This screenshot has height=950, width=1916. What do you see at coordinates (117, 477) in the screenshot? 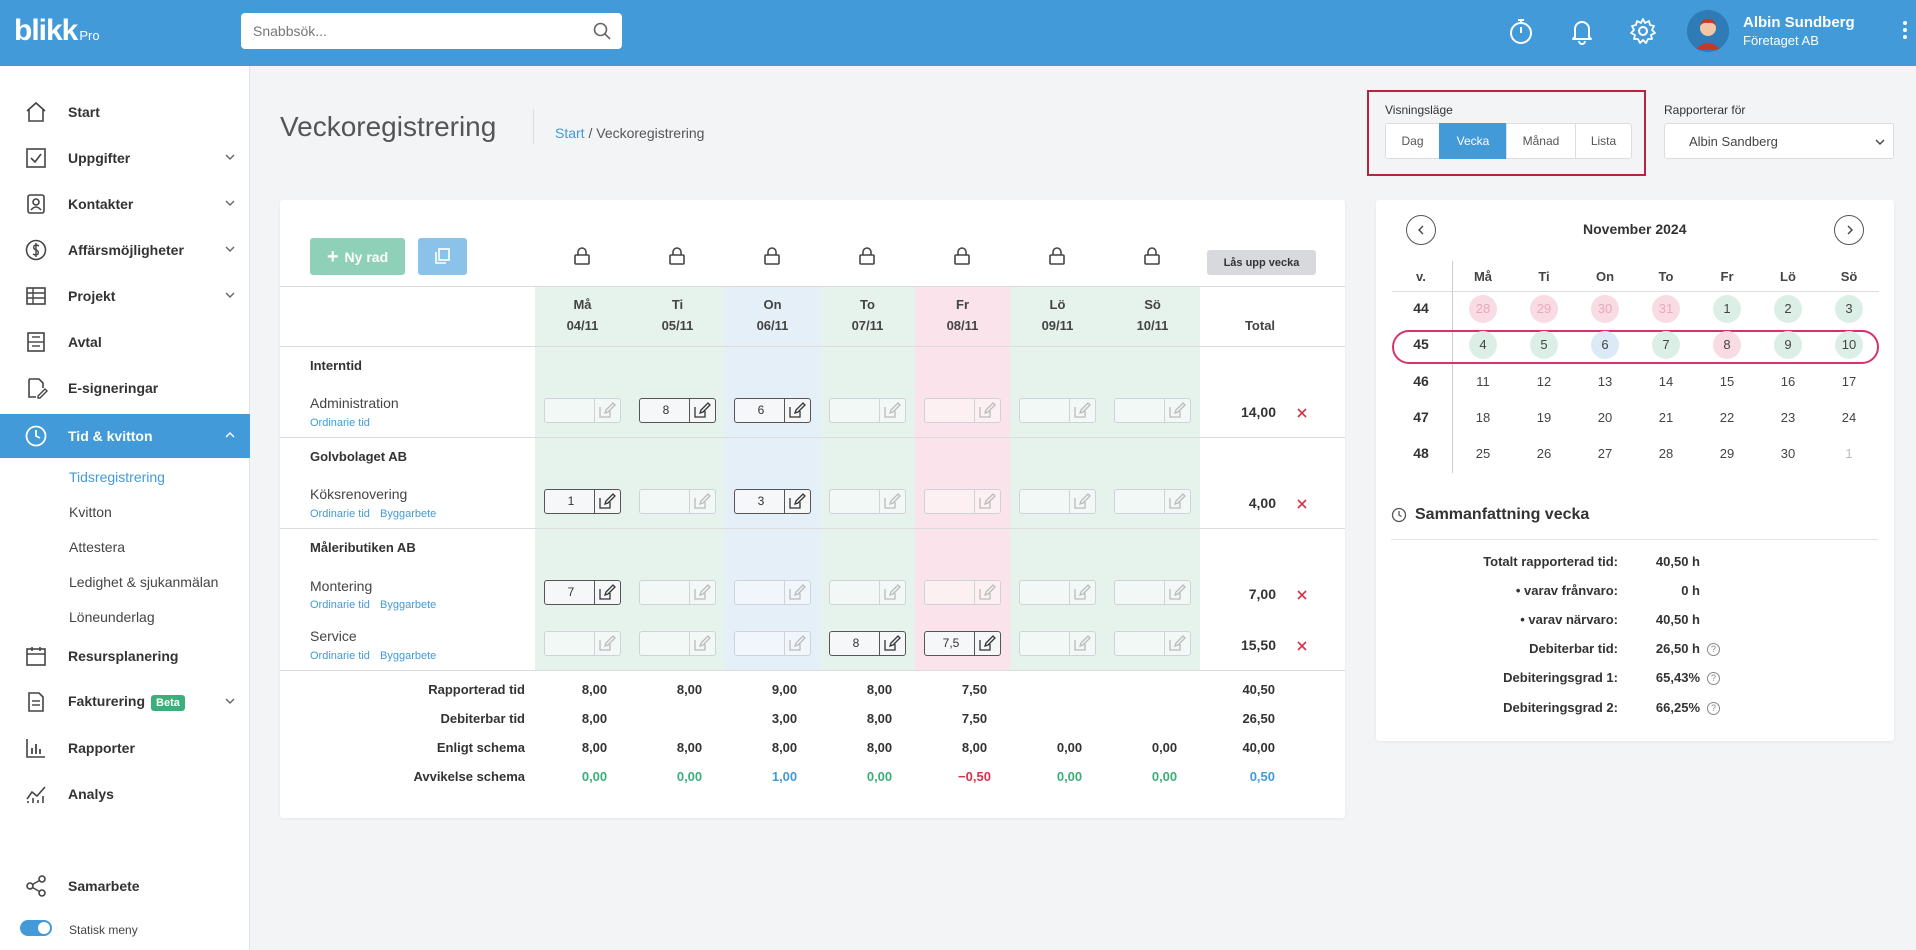
I see `sidebar-subitem-tidsregistrering: Tidsregistrering` at bounding box center [117, 477].